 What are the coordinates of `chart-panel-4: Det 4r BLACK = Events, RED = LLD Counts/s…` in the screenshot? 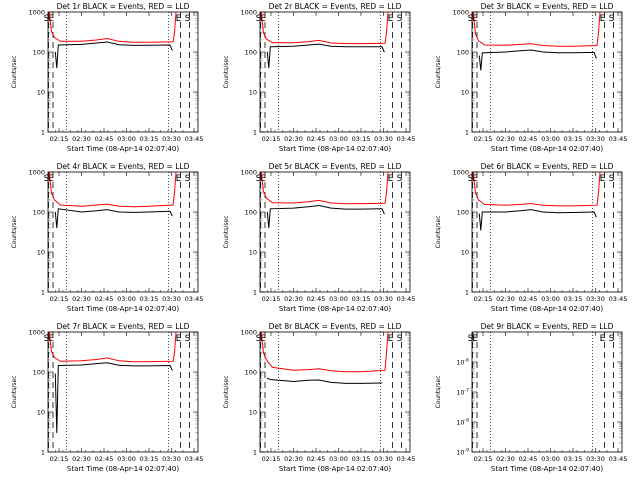 It's located at (107, 237).